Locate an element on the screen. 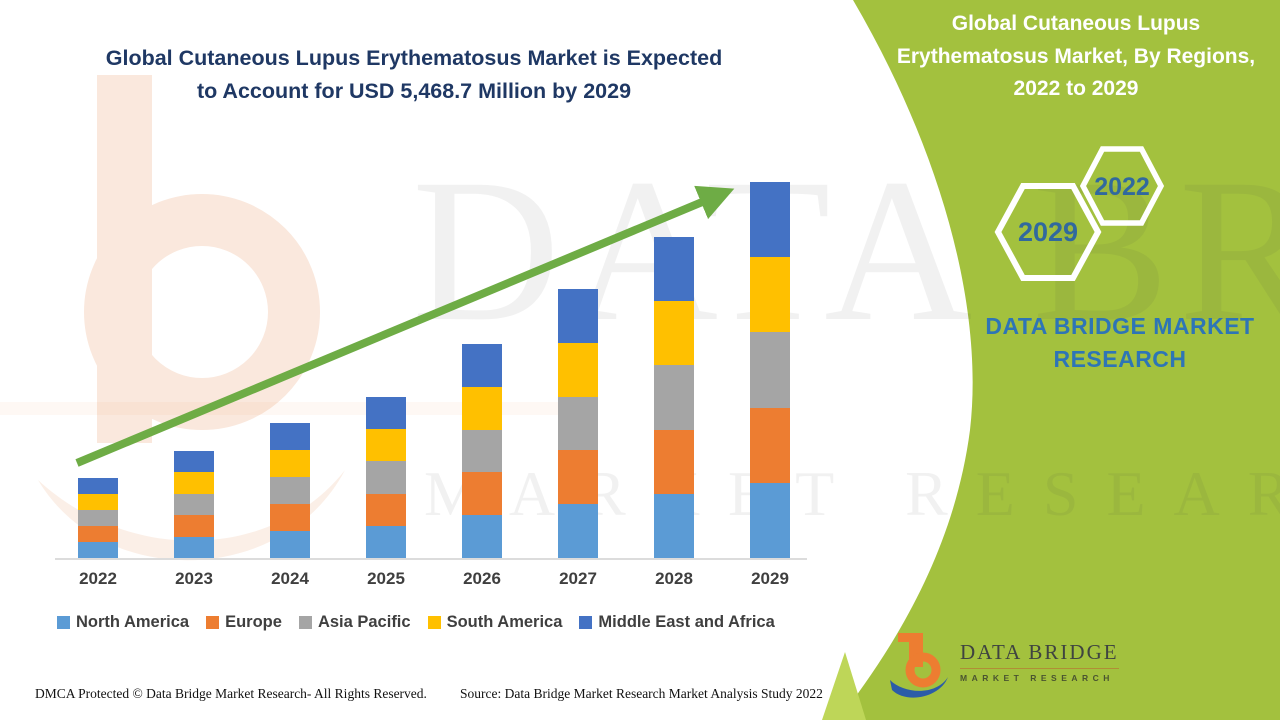 Image resolution: width=1280 pixels, height=720 pixels. hexagon-2029 is located at coordinates (1048, 232).